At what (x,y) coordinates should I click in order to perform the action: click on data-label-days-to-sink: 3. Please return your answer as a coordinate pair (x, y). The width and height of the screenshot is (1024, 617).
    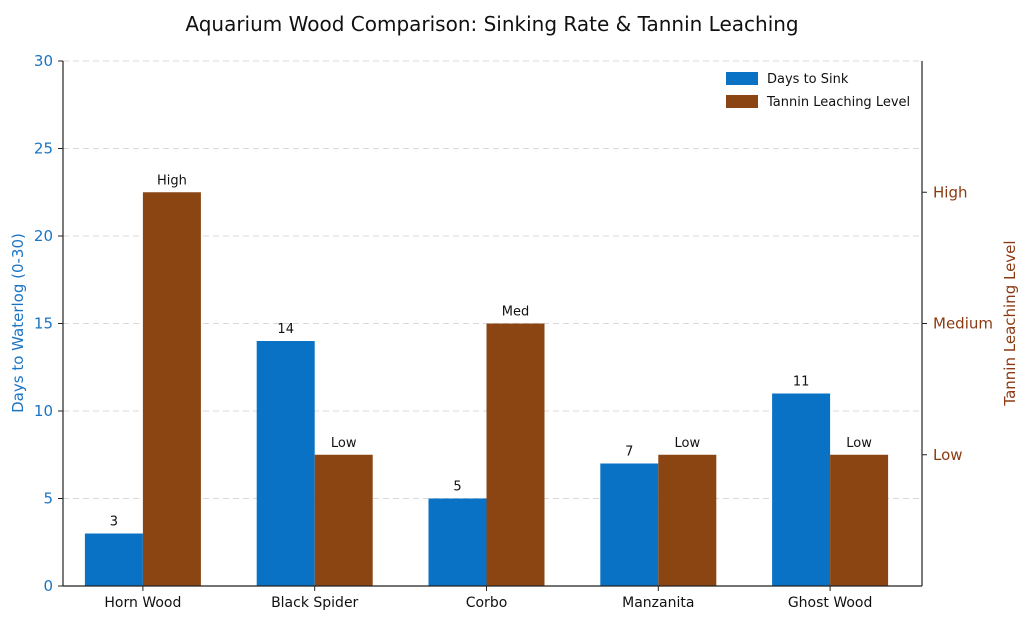
    Looking at the image, I should click on (114, 522).